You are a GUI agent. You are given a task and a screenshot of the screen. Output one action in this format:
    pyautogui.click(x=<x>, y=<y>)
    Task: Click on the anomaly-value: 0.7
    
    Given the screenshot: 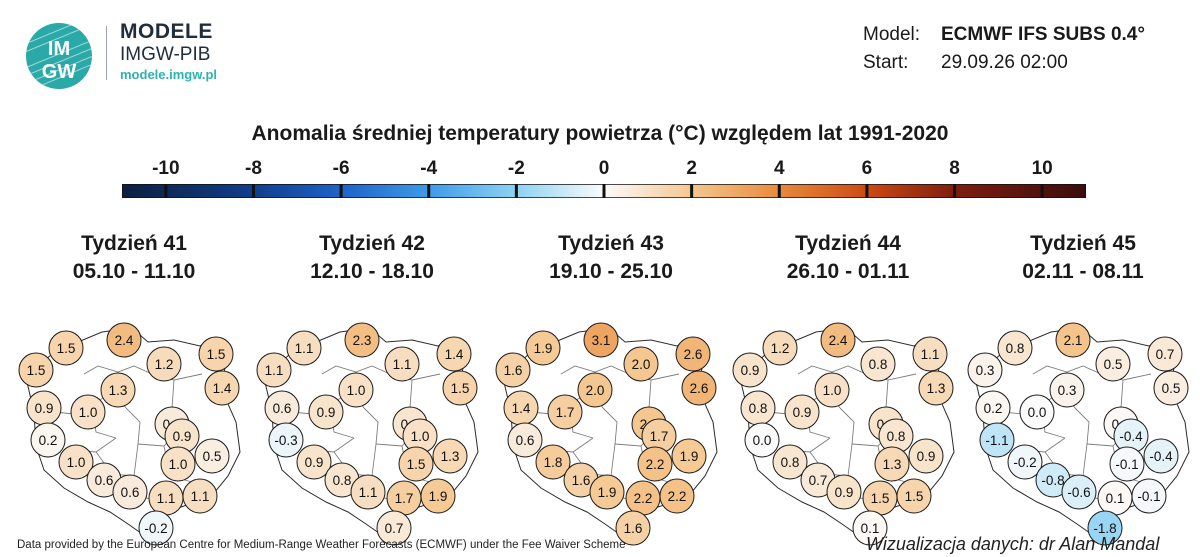 What is the action you would take?
    pyautogui.click(x=1165, y=354)
    